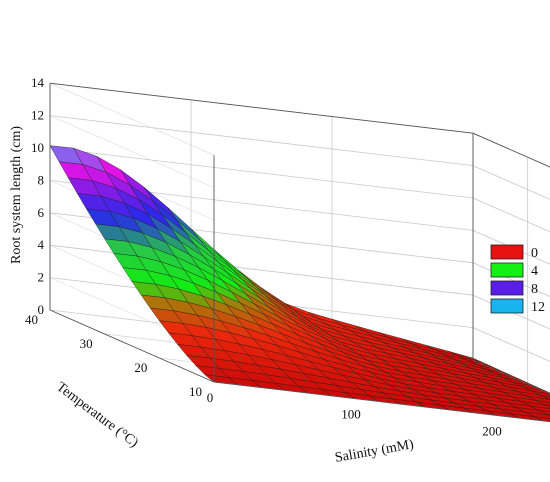 This screenshot has width=550, height=482. What do you see at coordinates (492, 430) in the screenshot?
I see `salinity-tick-label: 200` at bounding box center [492, 430].